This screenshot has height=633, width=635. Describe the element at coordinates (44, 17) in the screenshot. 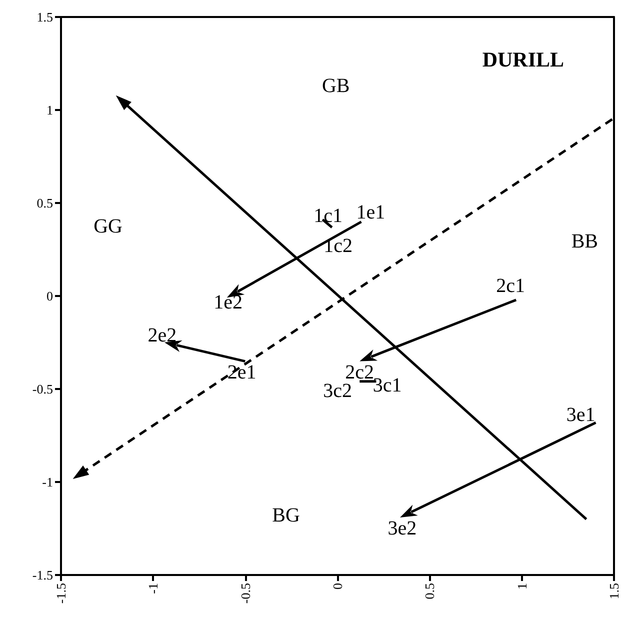

I see `y-tick-label: 1.5` at that location.